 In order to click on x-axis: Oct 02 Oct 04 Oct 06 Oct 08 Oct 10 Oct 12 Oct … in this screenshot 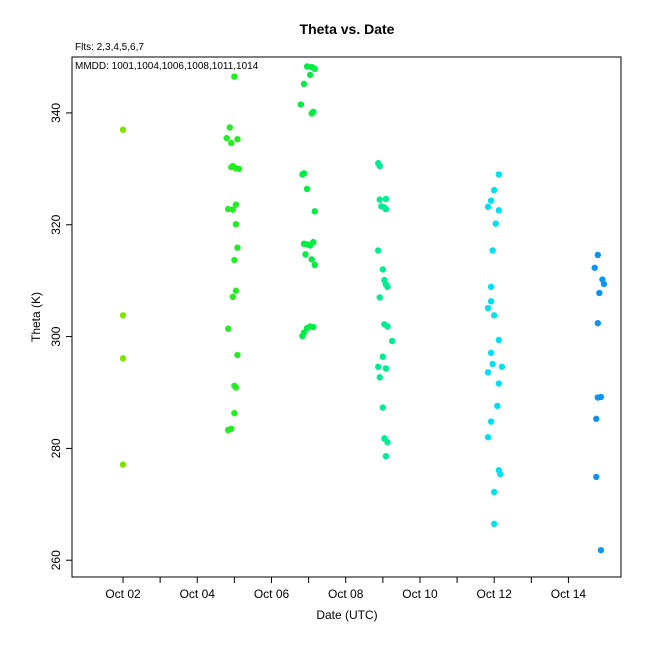, I will do `click(345, 589)`.